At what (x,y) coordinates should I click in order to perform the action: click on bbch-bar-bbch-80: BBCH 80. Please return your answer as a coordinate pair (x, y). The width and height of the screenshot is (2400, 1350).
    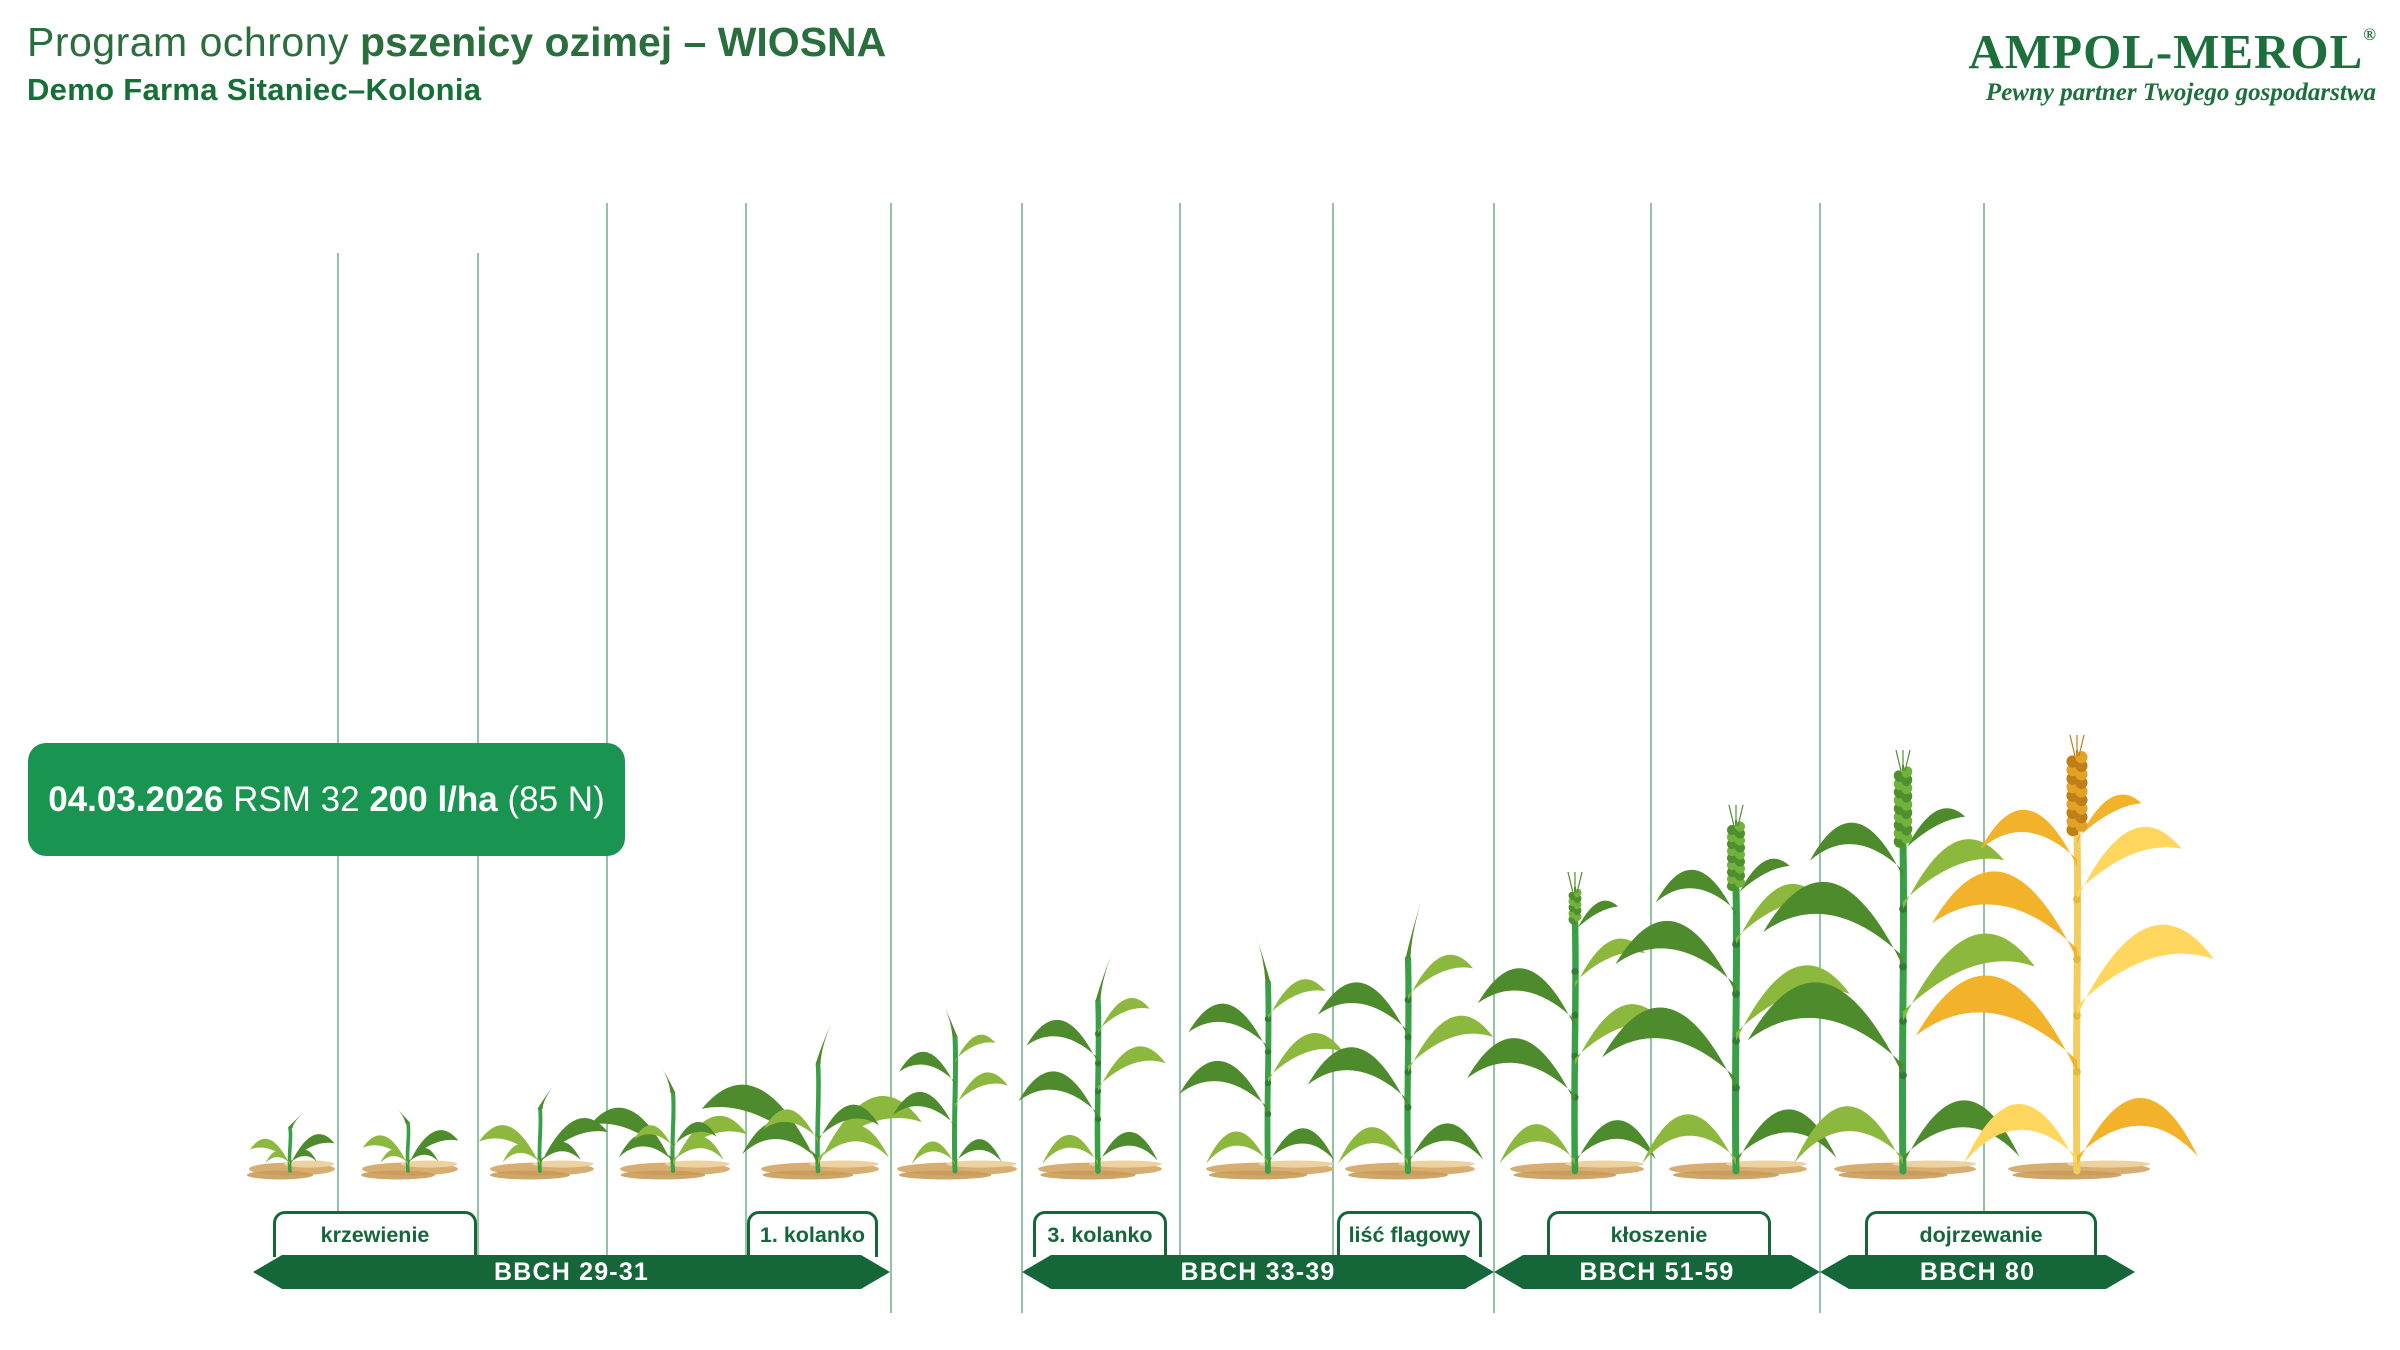
    Looking at the image, I should click on (1977, 1272).